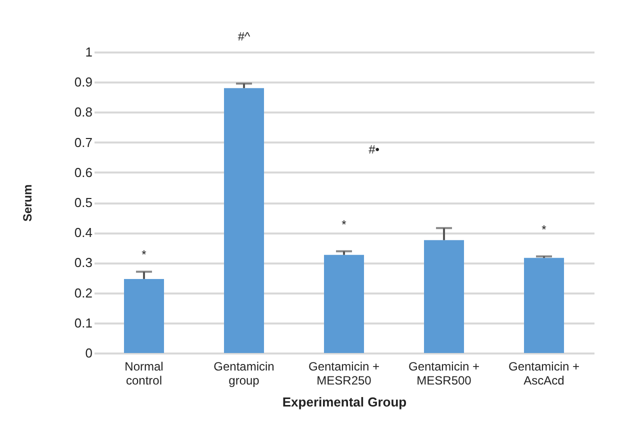  Describe the element at coordinates (83, 292) in the screenshot. I see `y-tick-label: 0.2` at that location.